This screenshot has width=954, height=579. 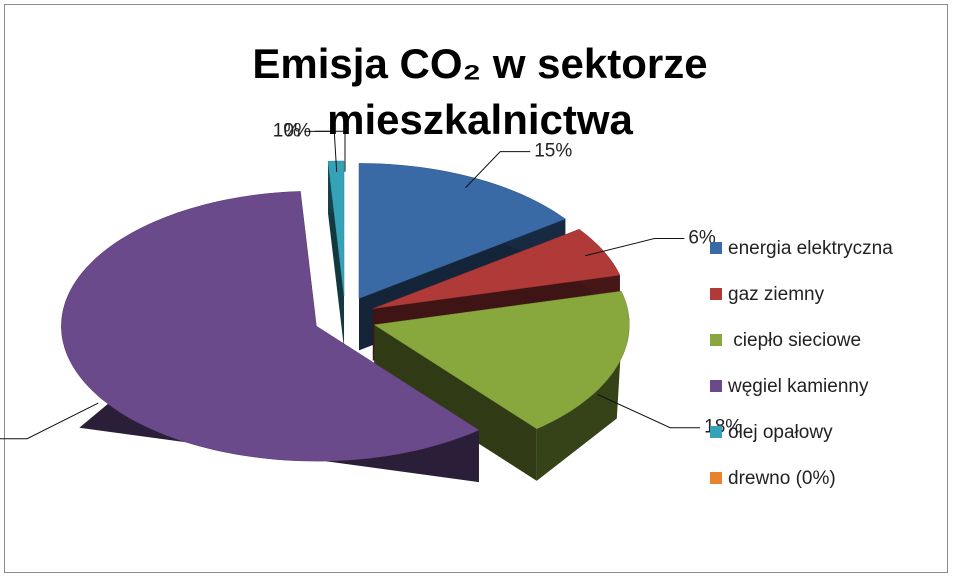 What do you see at coordinates (480, 91) in the screenshot?
I see `chart-title: Emisja CO₂ w sektorze mieszkalnictwa` at bounding box center [480, 91].